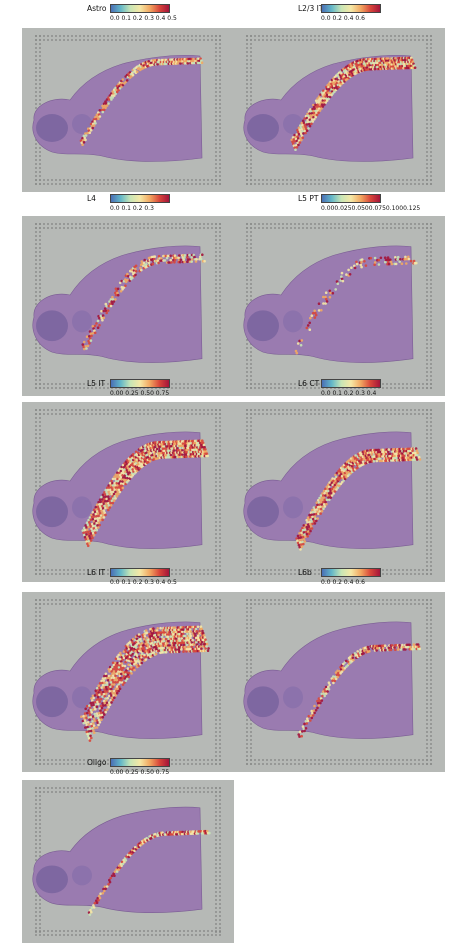 This screenshot has height=947, width=474. Describe the element at coordinates (140, 762) in the screenshot. I see `colorbar-oligo` at that location.